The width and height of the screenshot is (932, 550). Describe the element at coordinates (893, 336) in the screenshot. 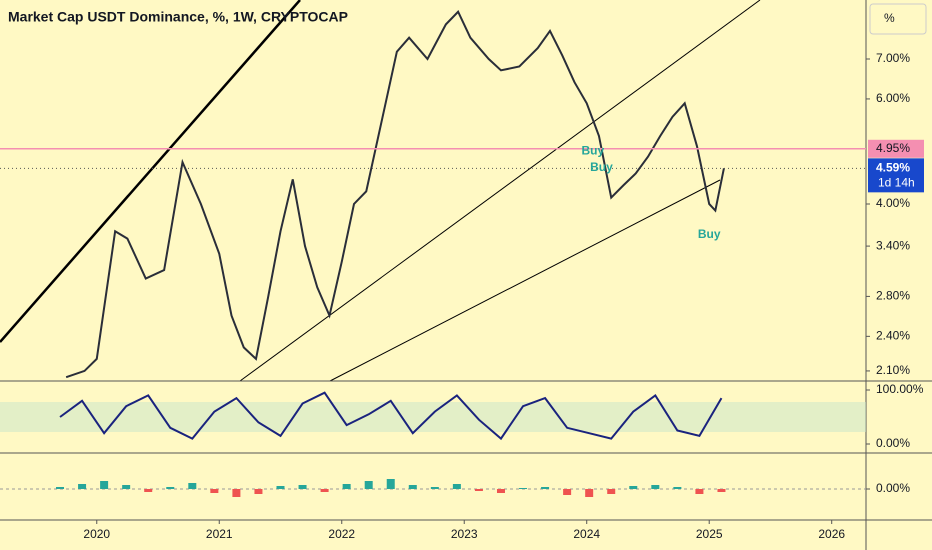

I see `y-tick-label: 2.40%` at that location.